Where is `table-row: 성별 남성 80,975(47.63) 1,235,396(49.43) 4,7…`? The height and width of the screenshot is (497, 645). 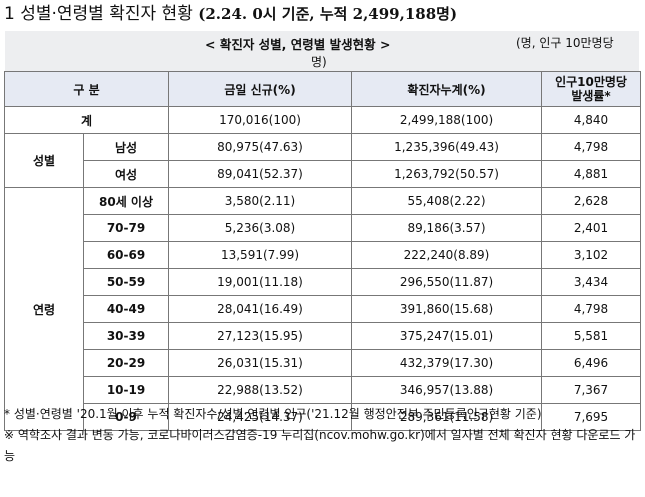
table-row: 성별 남성 80,975(47.63) 1,235,396(49.43) 4,7… is located at coordinates (323, 160).